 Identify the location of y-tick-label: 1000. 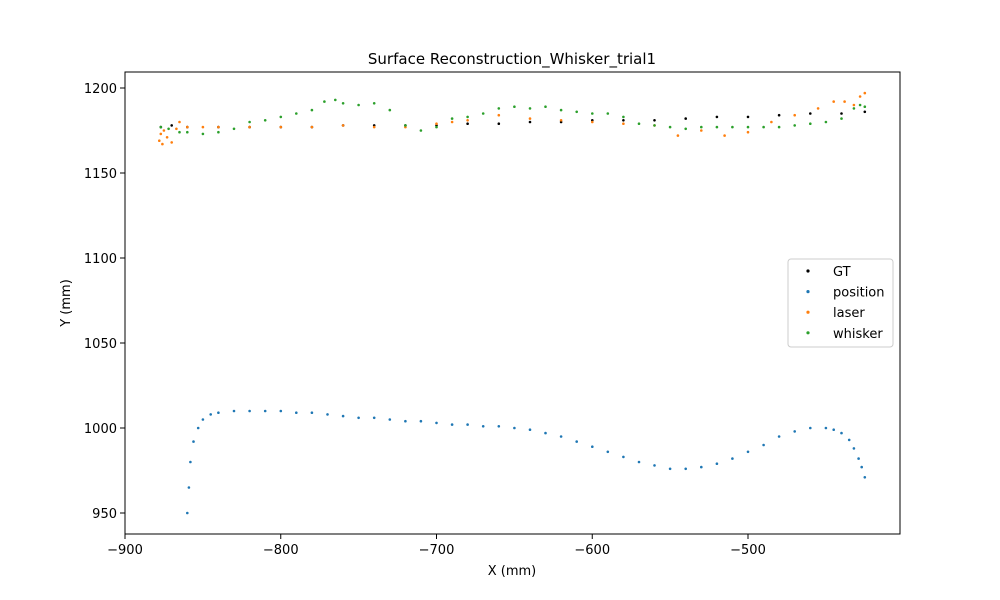
(100, 429).